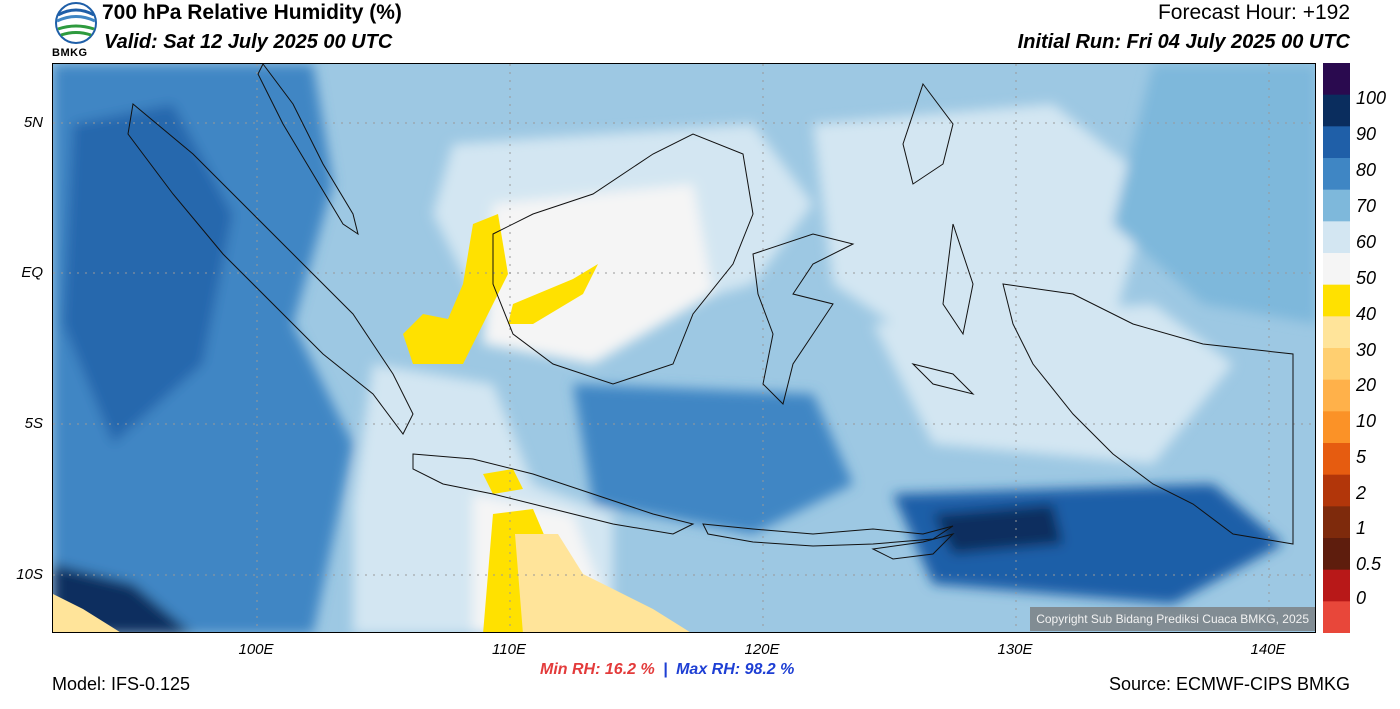 This screenshot has width=1400, height=709. What do you see at coordinates (248, 42) in the screenshot?
I see `valid-time: Valid: Sat 12 July 2025 00 UTC` at bounding box center [248, 42].